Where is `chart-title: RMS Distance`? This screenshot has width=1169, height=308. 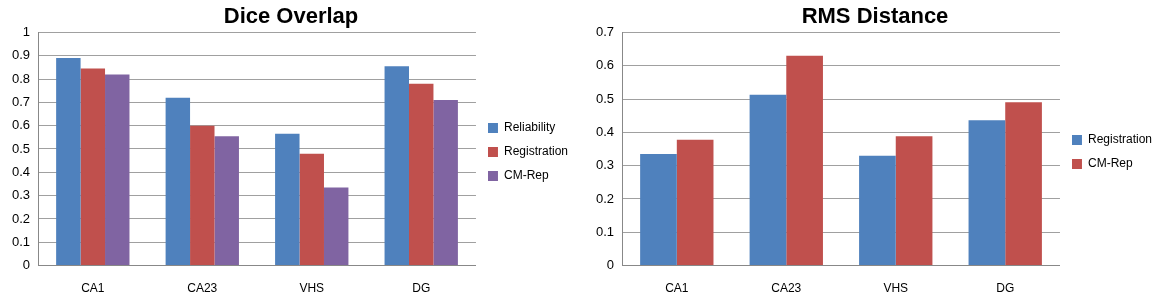
chart-title: RMS Distance is located at coordinates (875, 16).